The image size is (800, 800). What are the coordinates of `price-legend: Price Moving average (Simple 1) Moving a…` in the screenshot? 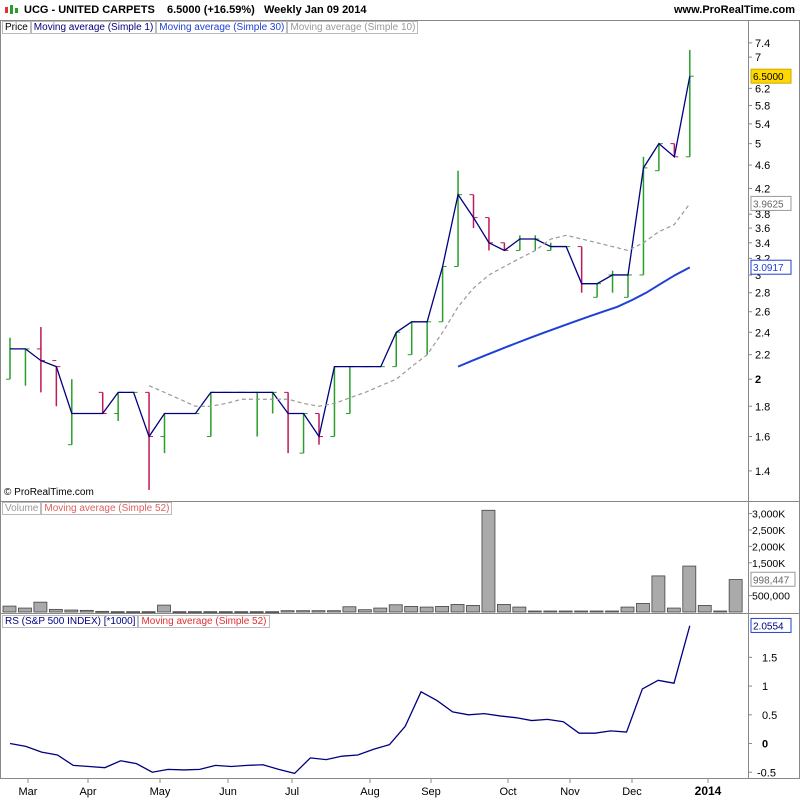 It's located at (210, 27).